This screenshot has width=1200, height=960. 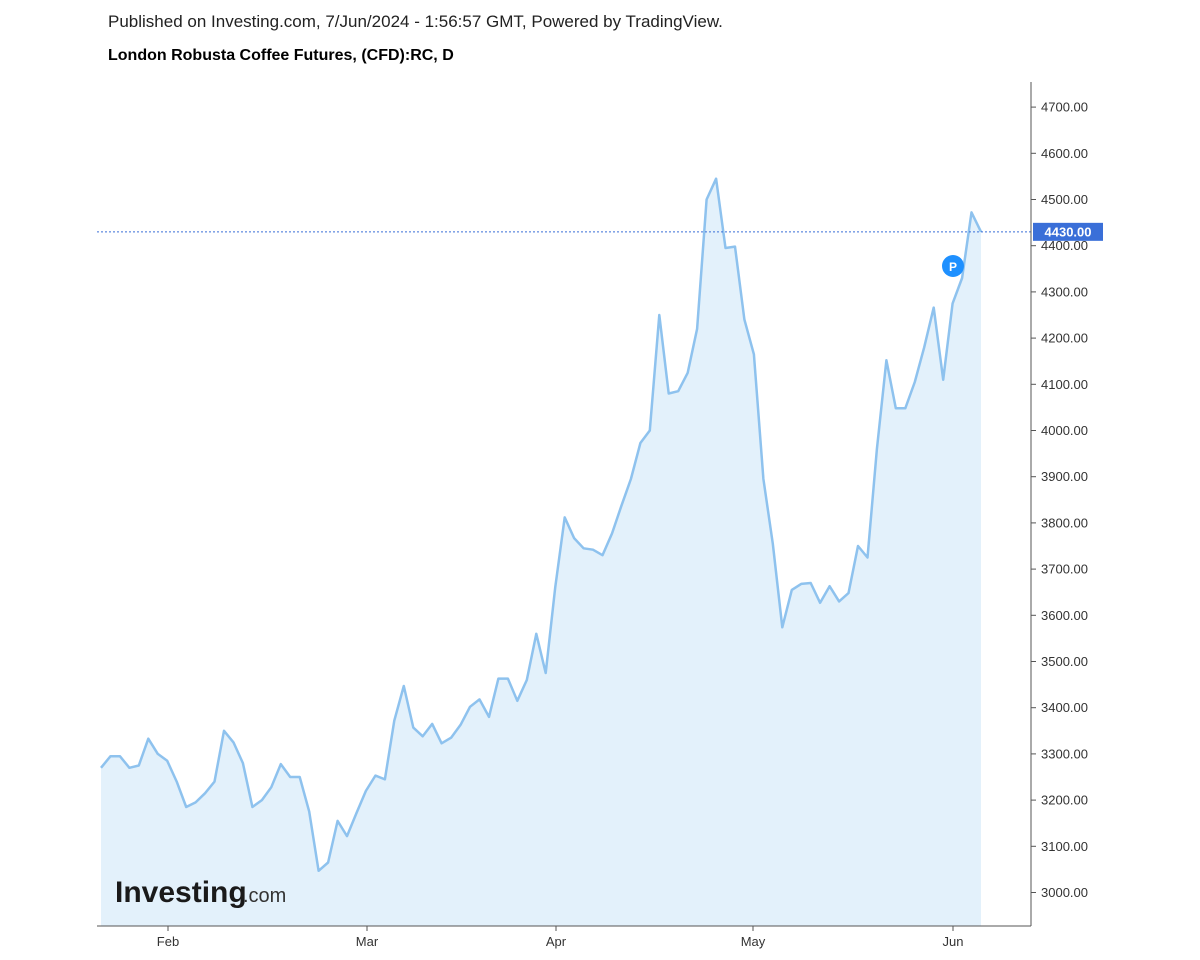 What do you see at coordinates (1064, 522) in the screenshot?
I see `y-tick-label: 3800.00` at bounding box center [1064, 522].